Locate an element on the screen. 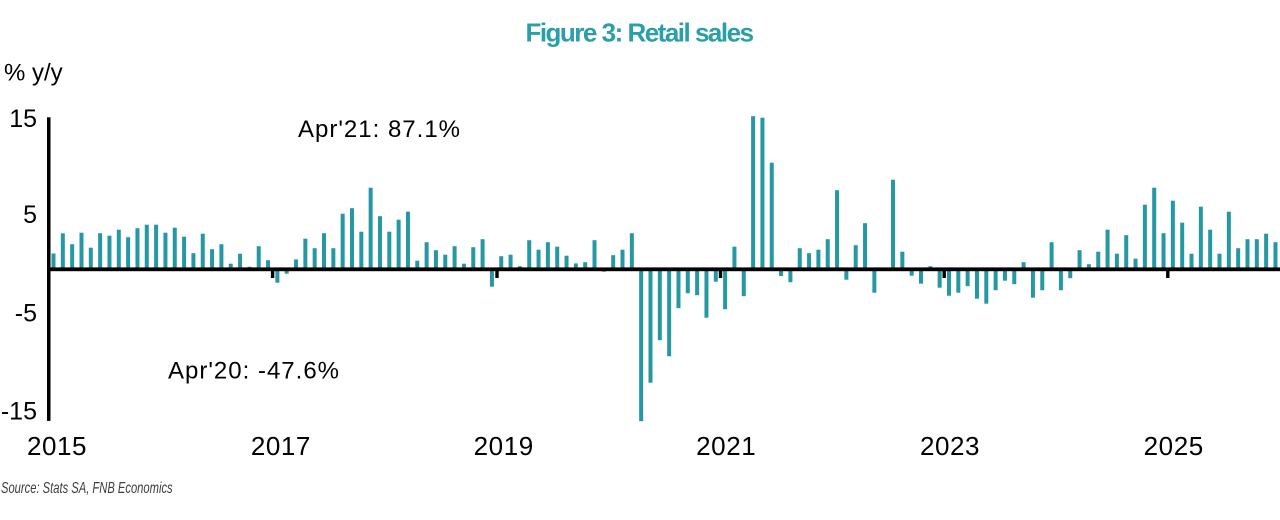 This screenshot has height=520, width=1280. svg-text:Source: Stats SA, FNB Economic: Source: Stats SA, FNB Economics is located at coordinates (87, 487).